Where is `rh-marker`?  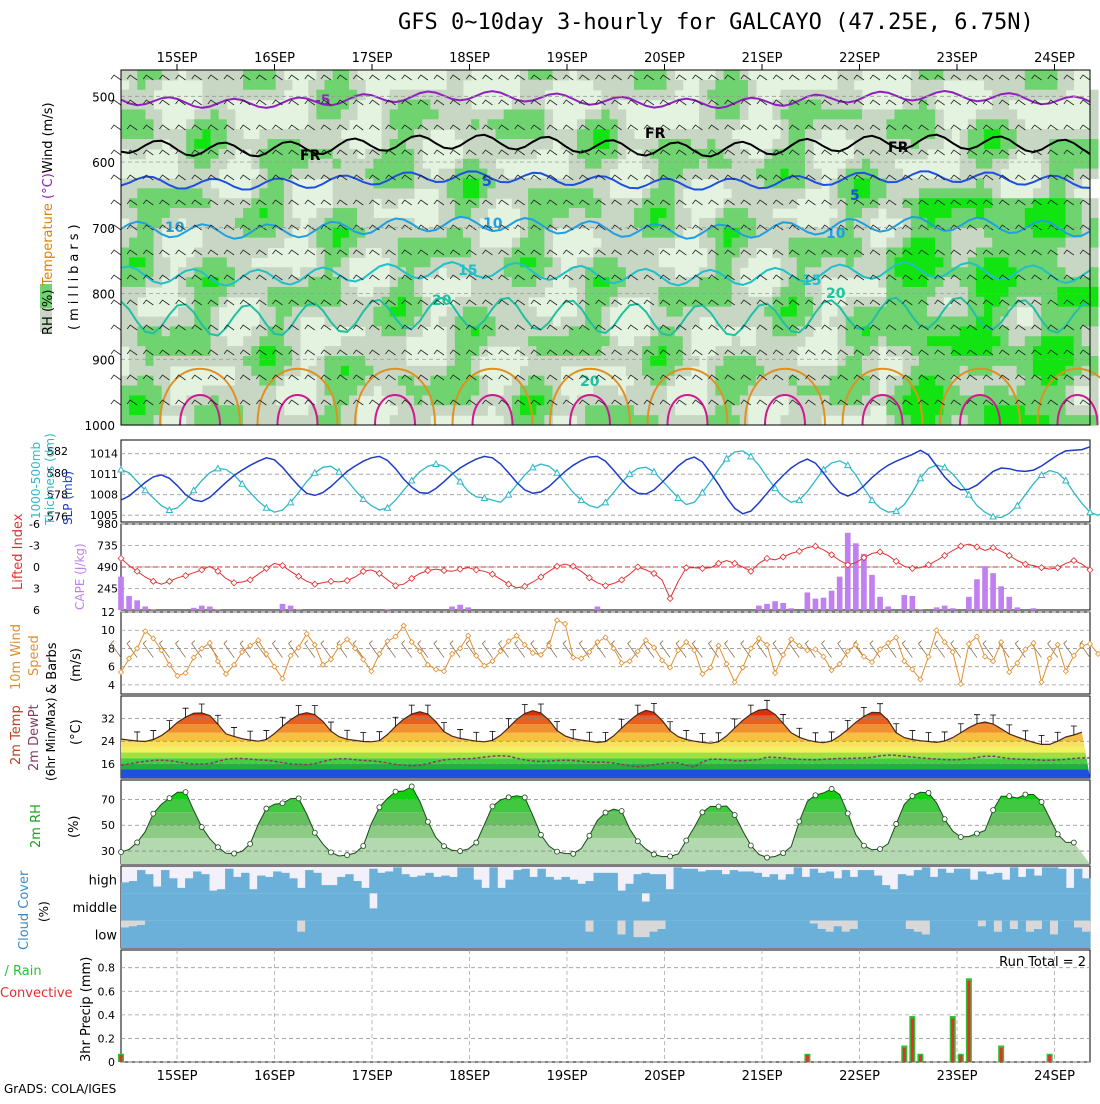
rh-marker is located at coordinates (476, 842).